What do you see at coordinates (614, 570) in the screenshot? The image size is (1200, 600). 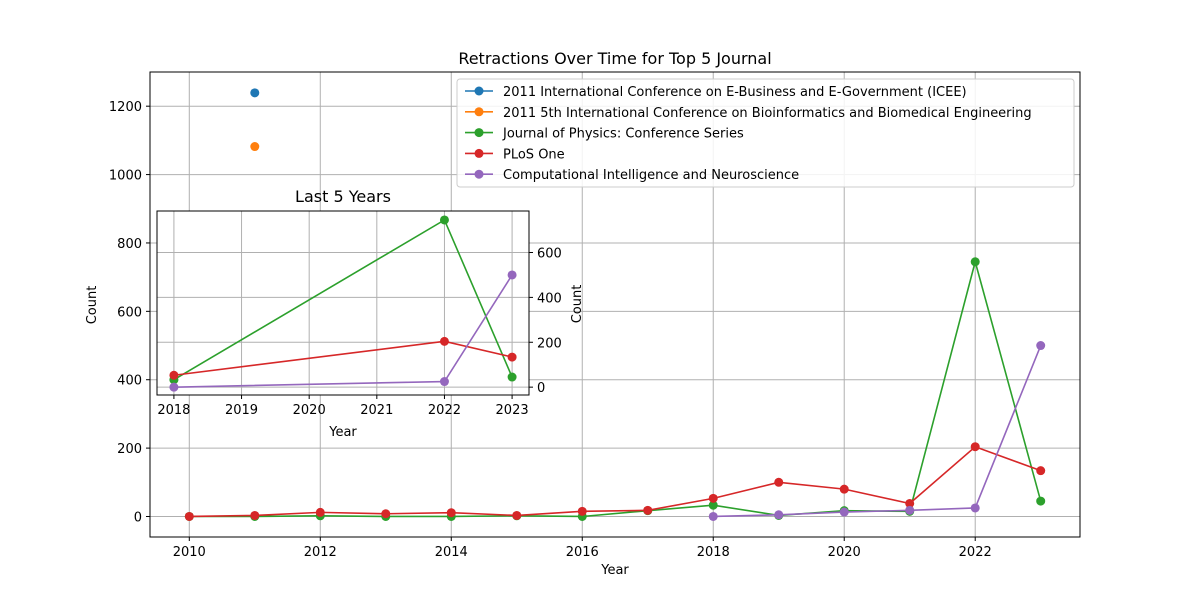 I see `main-x-axis-label: Year` at bounding box center [614, 570].